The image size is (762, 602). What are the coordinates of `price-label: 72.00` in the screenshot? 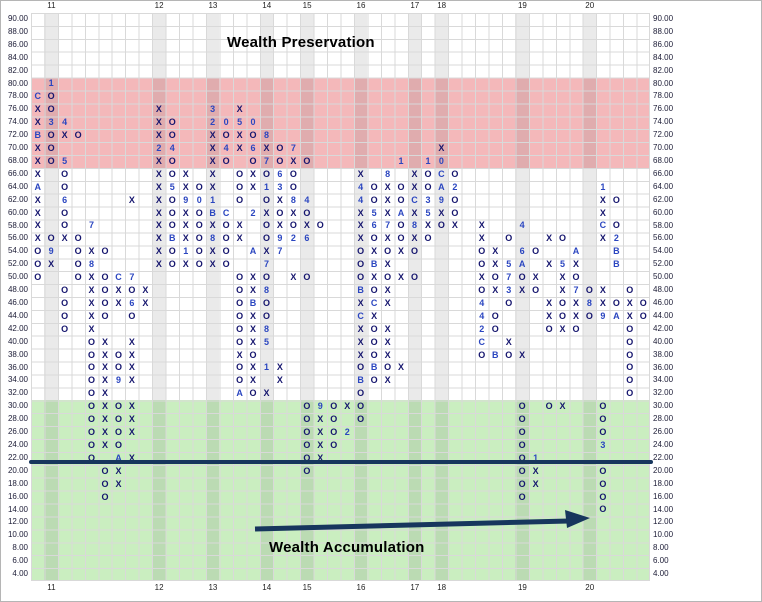 It's located at (17, 135).